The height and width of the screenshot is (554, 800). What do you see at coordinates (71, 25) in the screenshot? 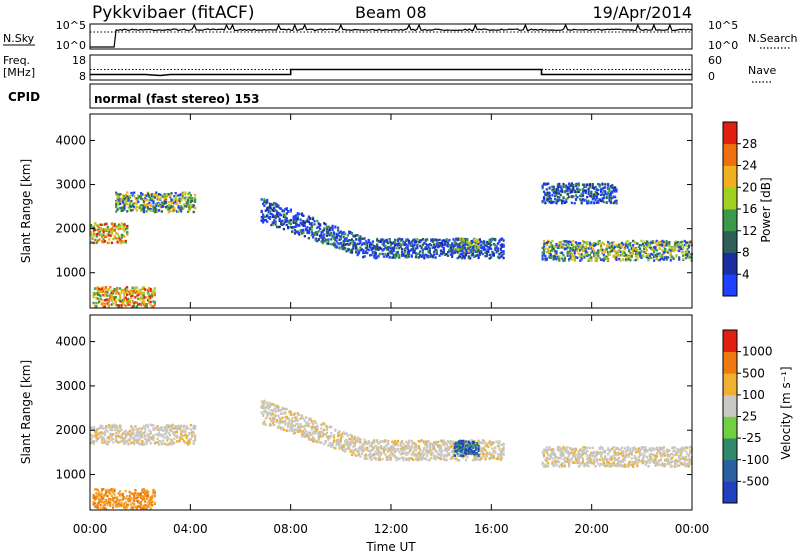
I see `noise-left-tick-top: 10^5` at bounding box center [71, 25].